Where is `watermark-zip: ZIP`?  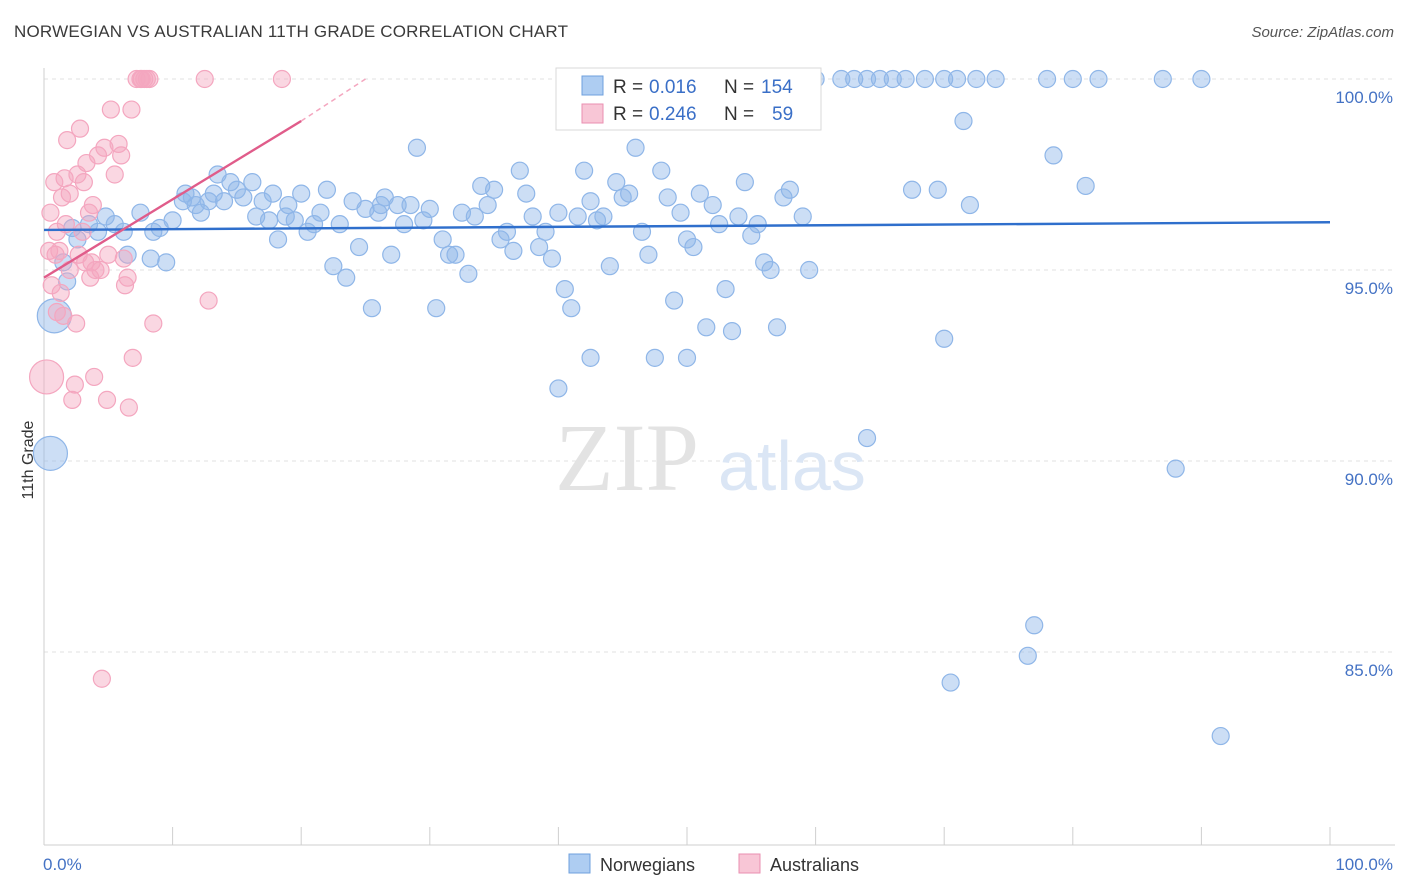 watermark-zip: ZIP is located at coordinates (627, 457).